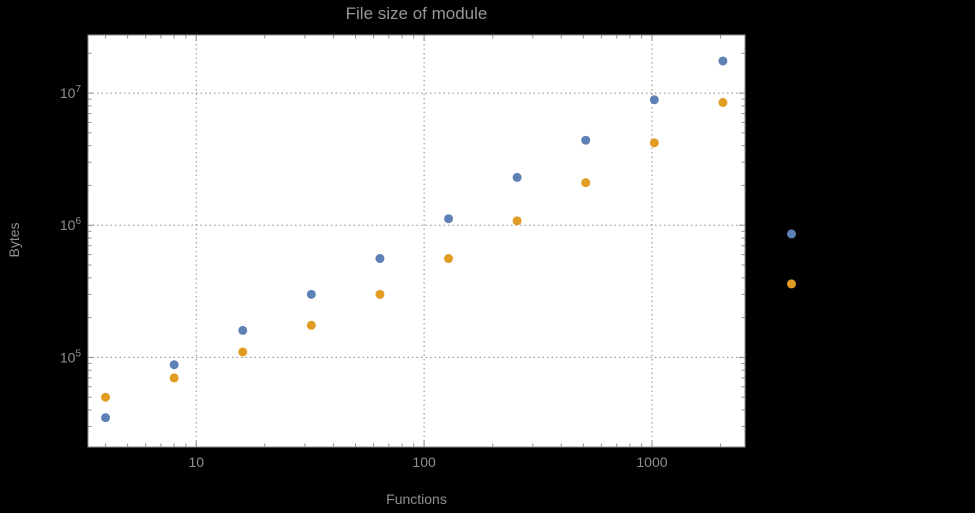 The height and width of the screenshot is (513, 975). I want to click on x-tick-label: 10, so click(196, 462).